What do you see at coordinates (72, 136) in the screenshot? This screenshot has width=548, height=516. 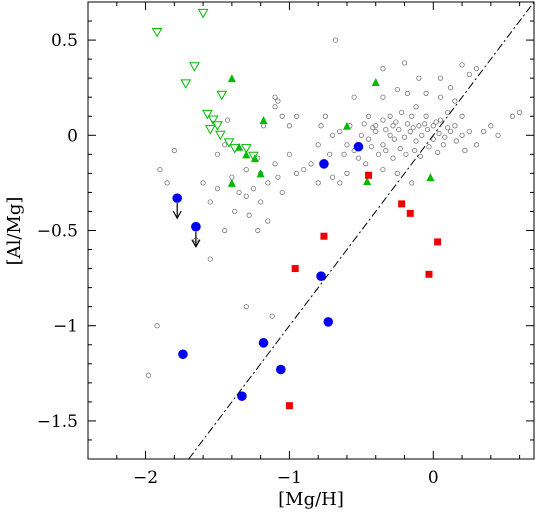 I see `y-tick-label: 0` at bounding box center [72, 136].